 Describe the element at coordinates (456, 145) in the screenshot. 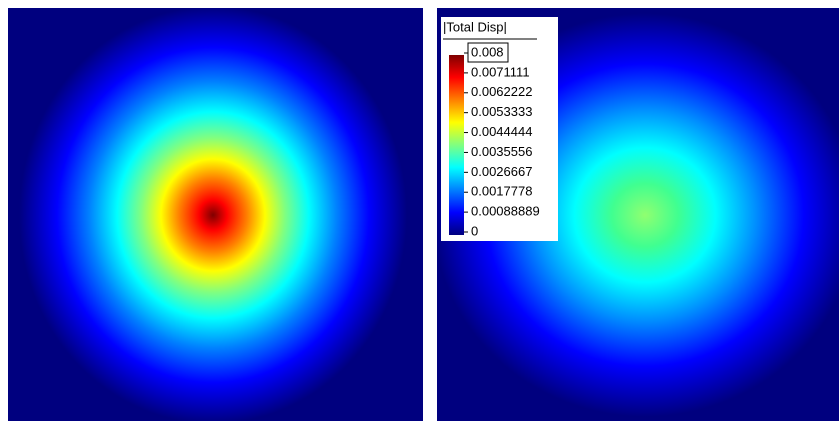

I see `color-bar` at that location.